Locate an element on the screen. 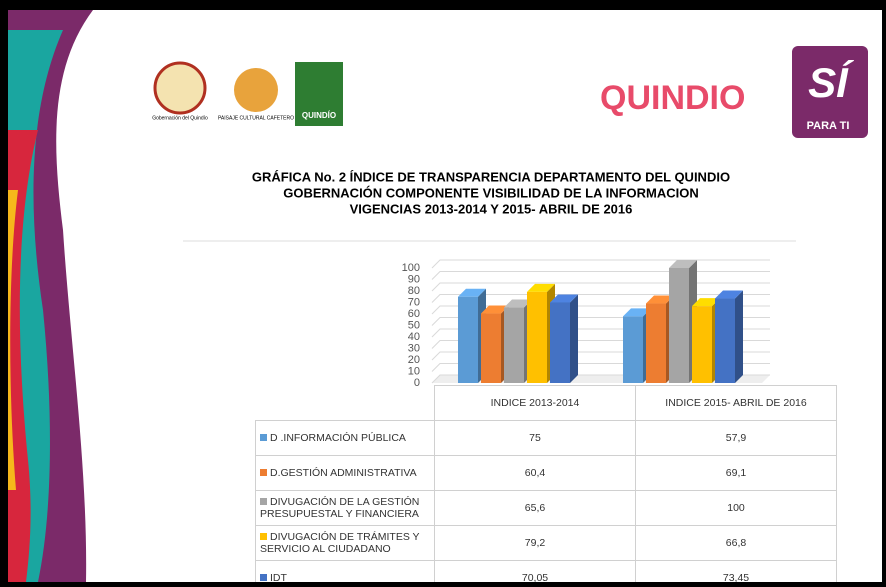 This screenshot has width=886, height=587. value-label: 100 is located at coordinates (736, 508).